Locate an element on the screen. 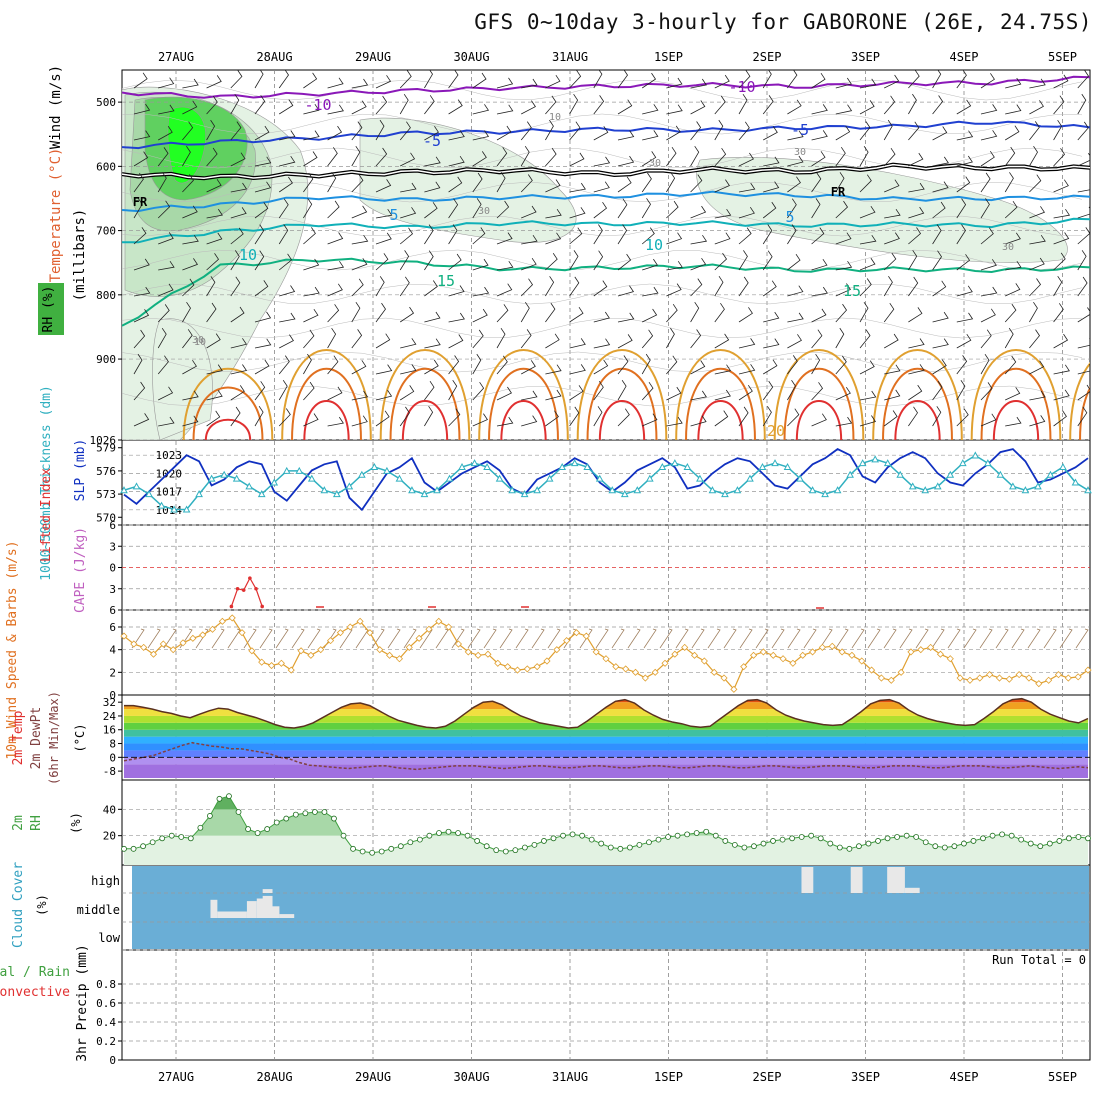 Image resolution: width=1100 pixels, height=1100 pixels. cloud-bar is located at coordinates (267, 906).